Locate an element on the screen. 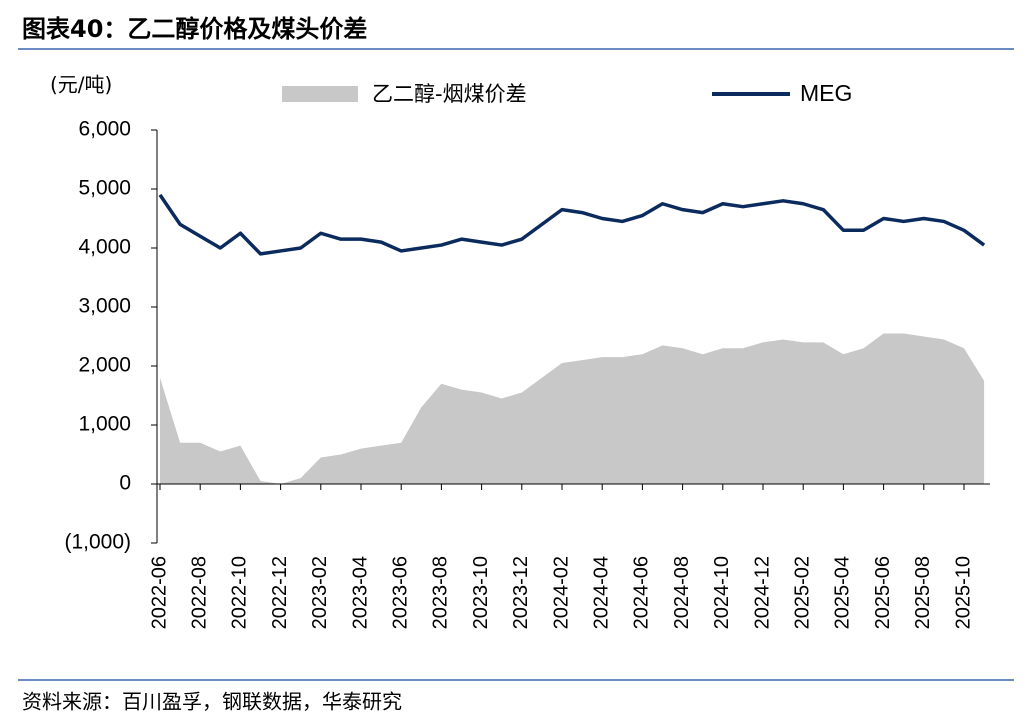  y-tick-label: 3,000 is located at coordinates (104, 306).